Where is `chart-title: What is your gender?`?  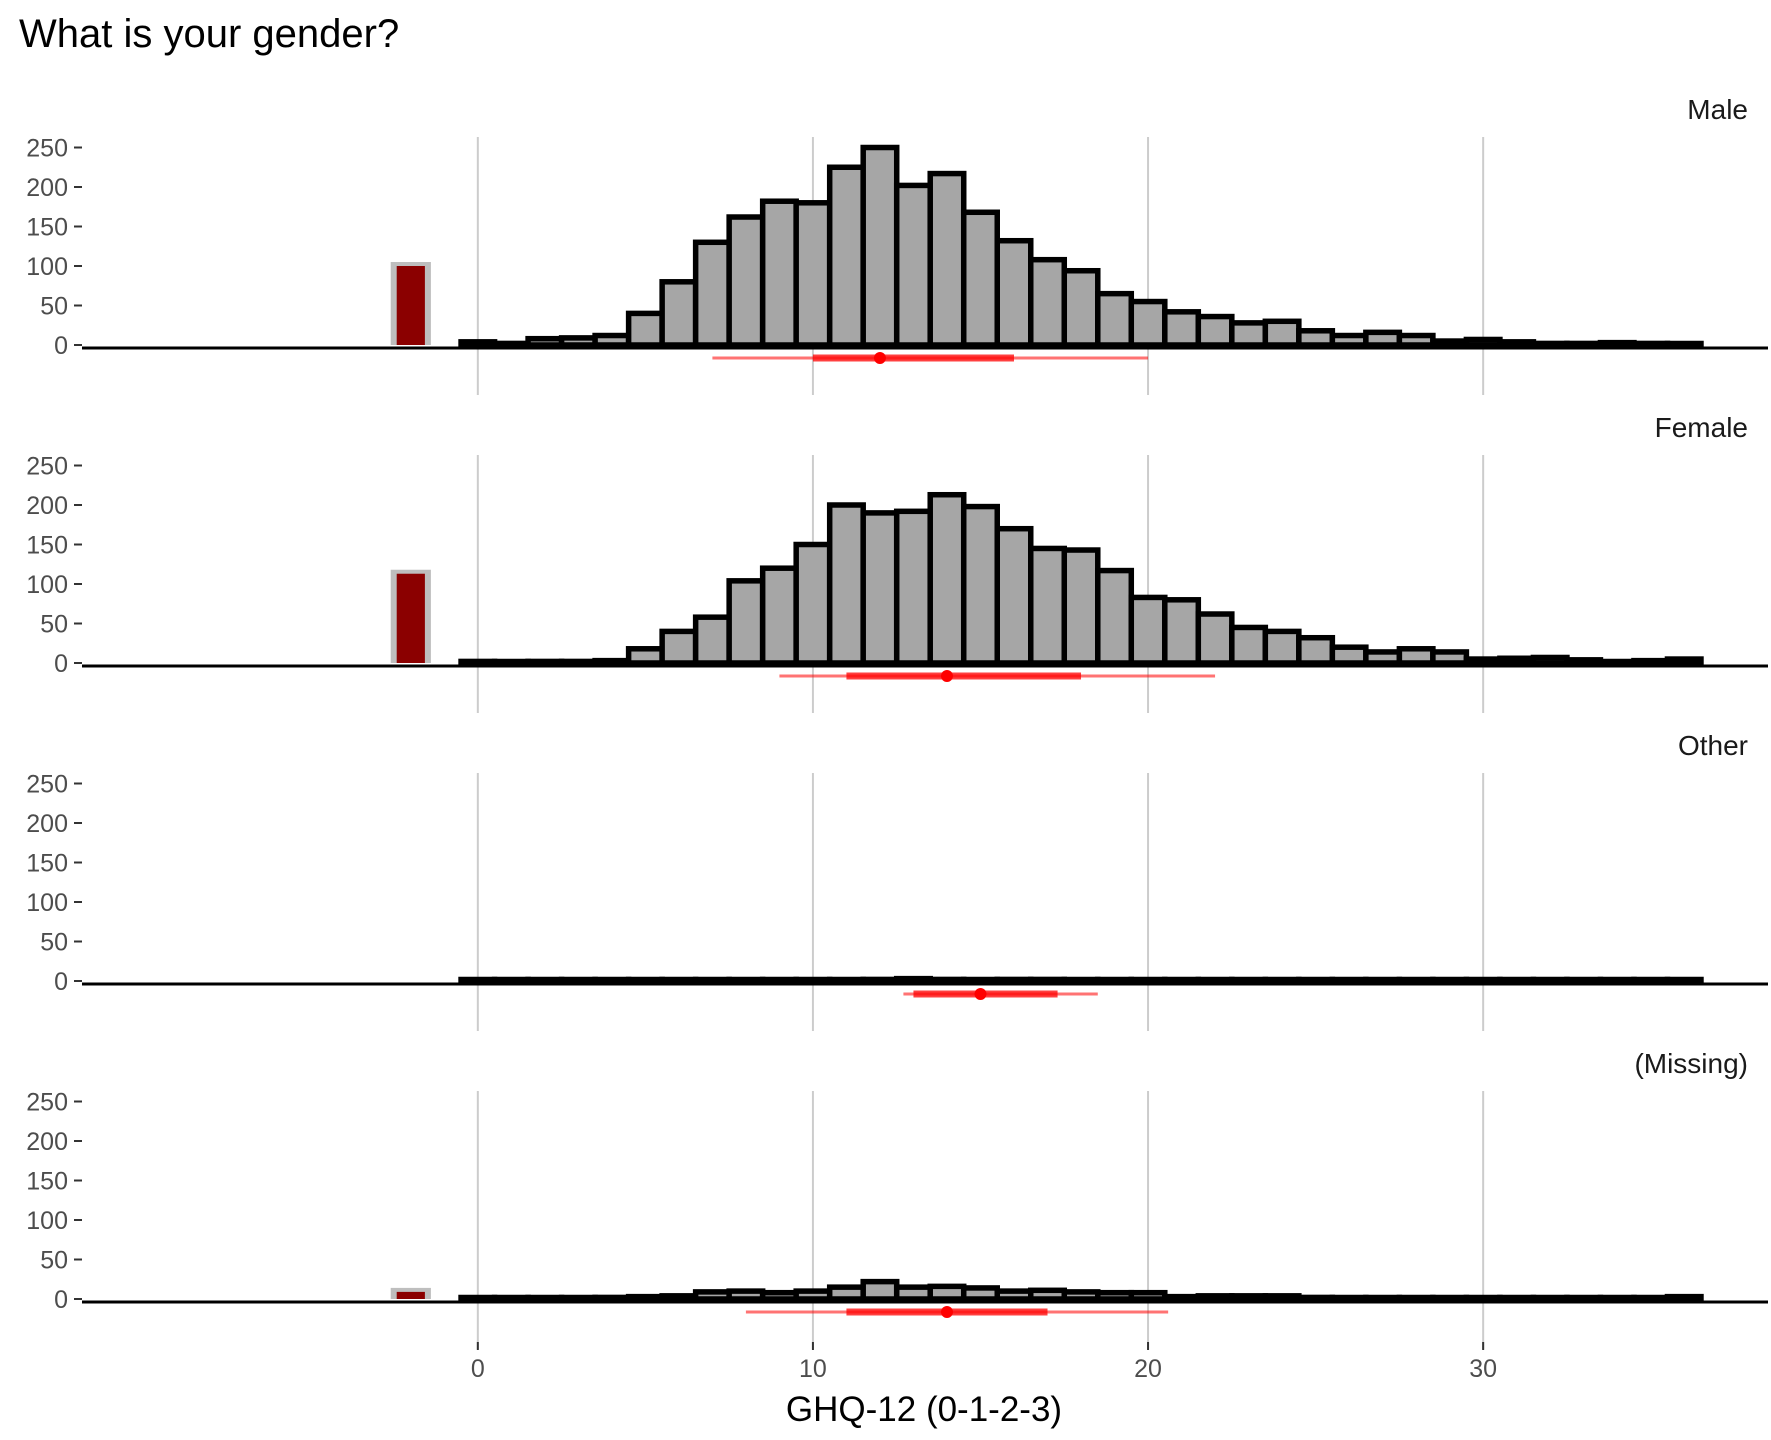 chart-title: What is your gender? is located at coordinates (209, 34).